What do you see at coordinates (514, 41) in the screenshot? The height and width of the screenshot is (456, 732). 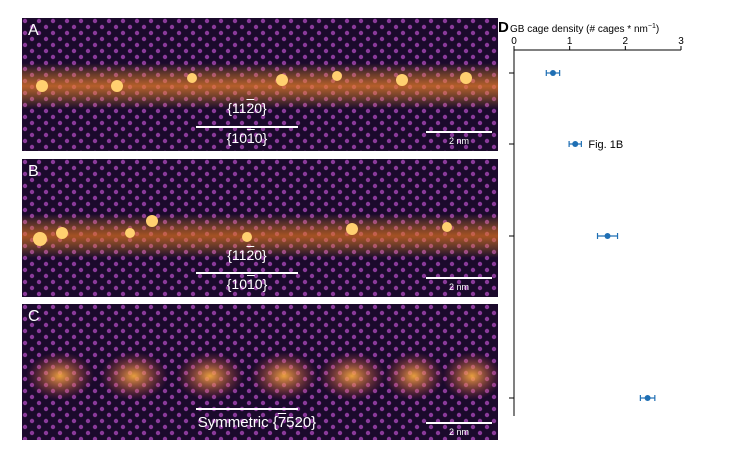 I see `x-tick-label-0: 0` at bounding box center [514, 41].